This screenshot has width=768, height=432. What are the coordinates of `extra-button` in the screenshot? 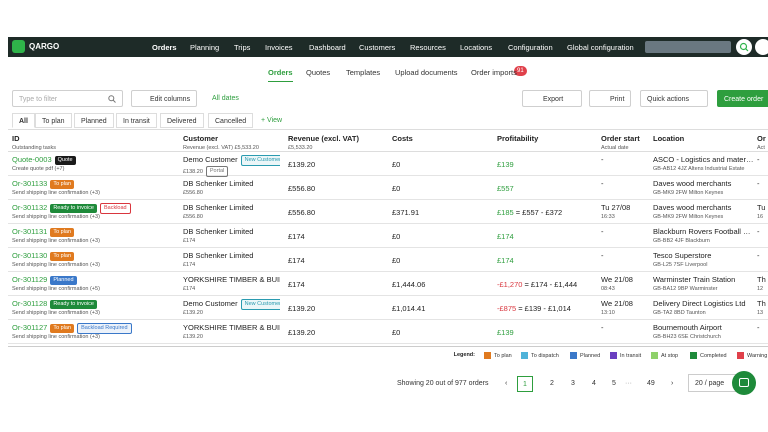 It's located at (761, 47).